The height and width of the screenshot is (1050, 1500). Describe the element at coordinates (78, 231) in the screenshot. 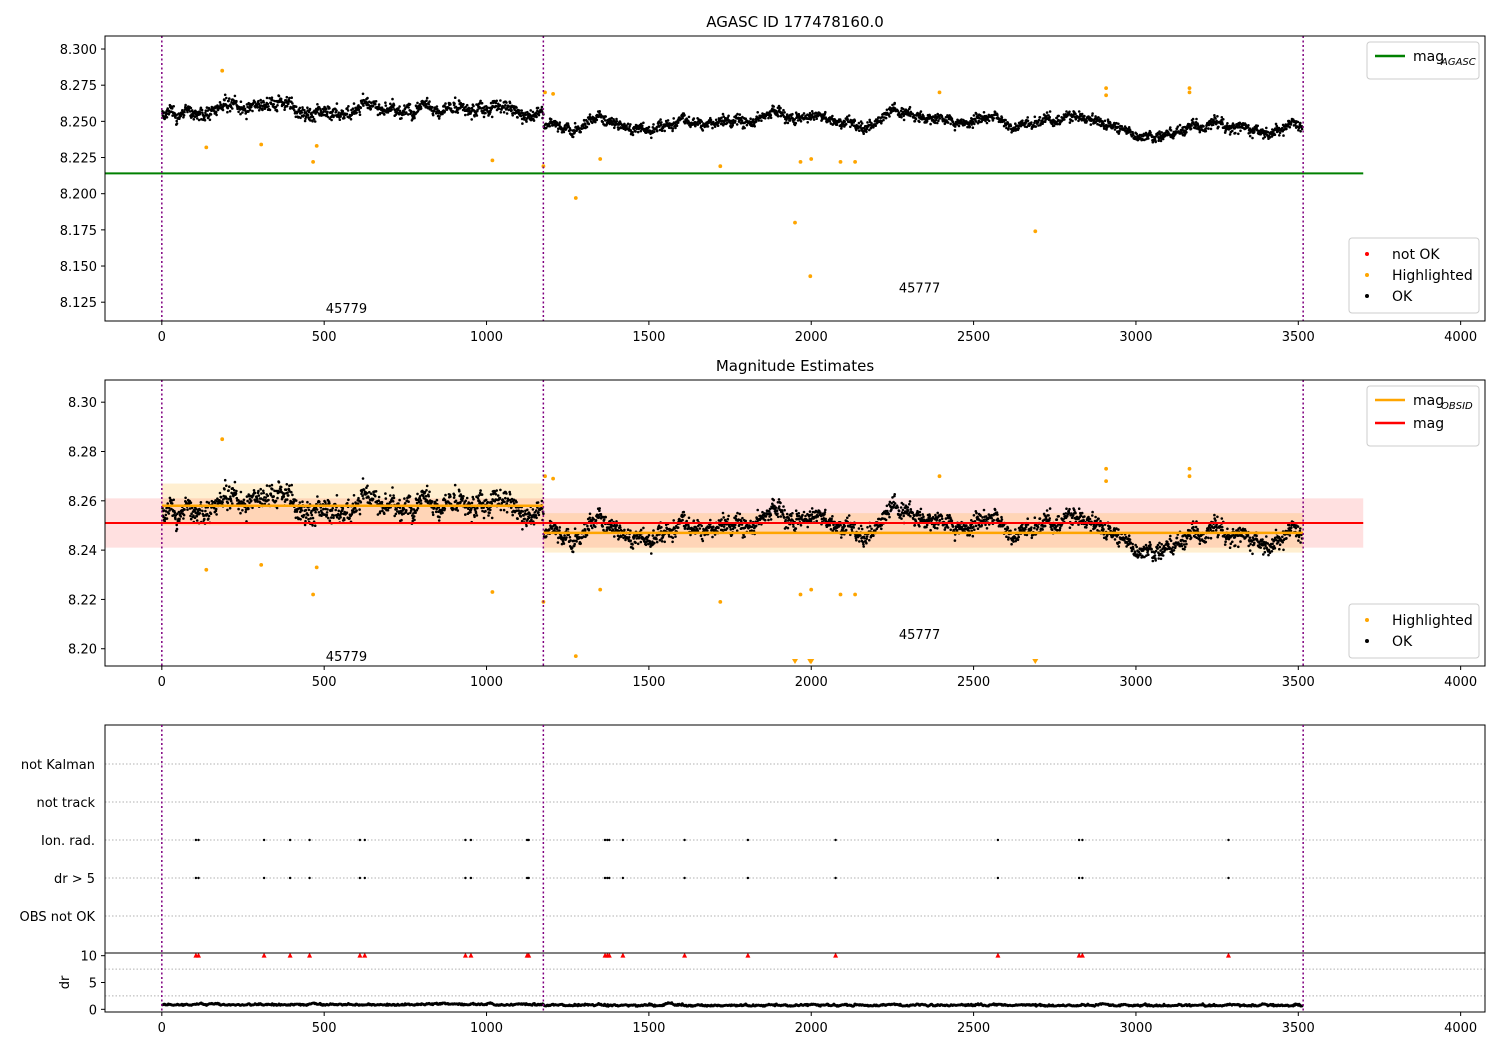

I see `y-tick-label: 8.175` at that location.